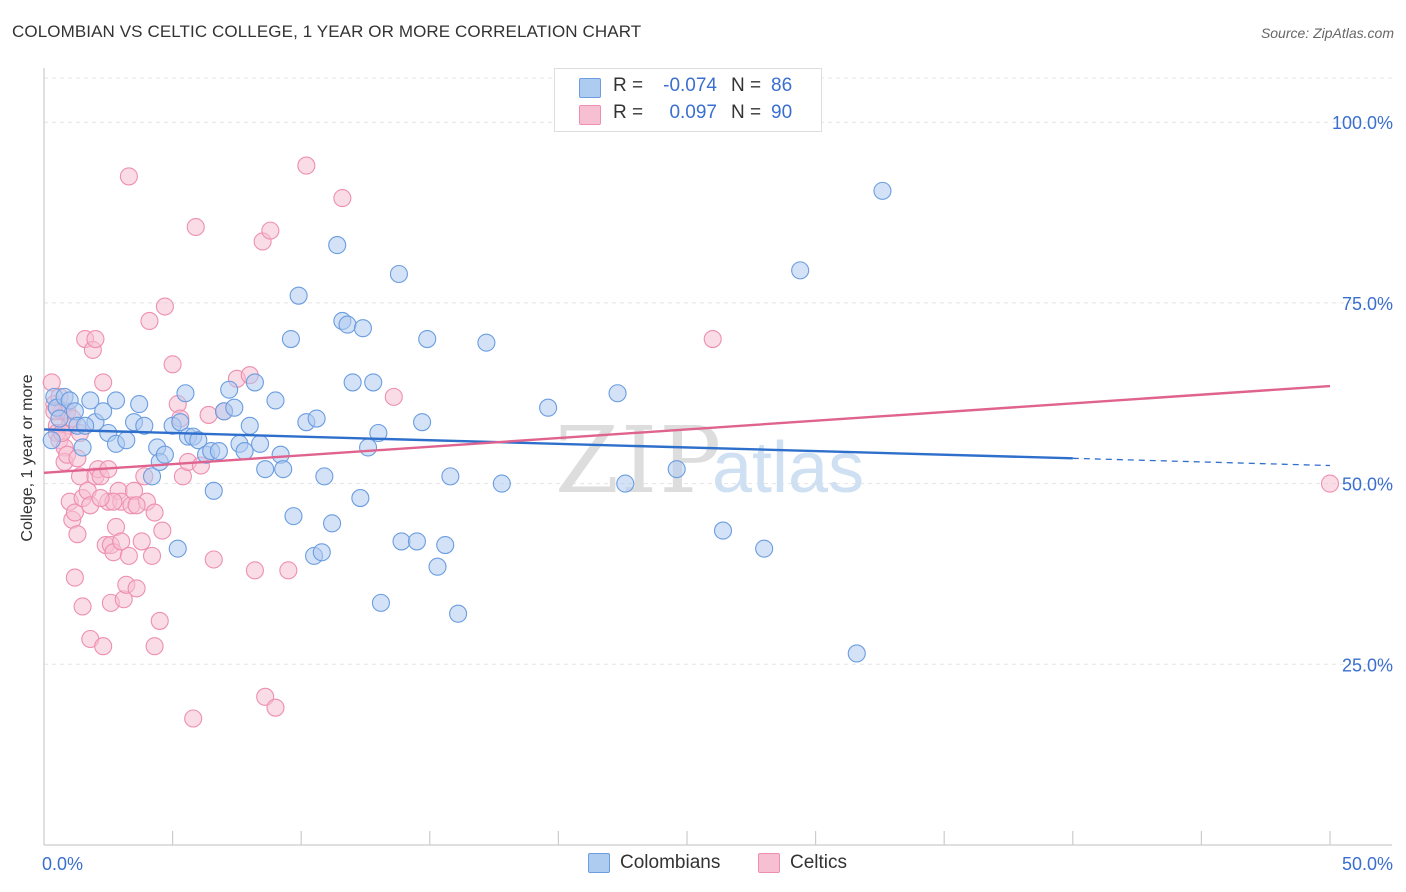  Describe the element at coordinates (62, 864) in the screenshot. I see `x-tick-label: 0.0%` at that location.